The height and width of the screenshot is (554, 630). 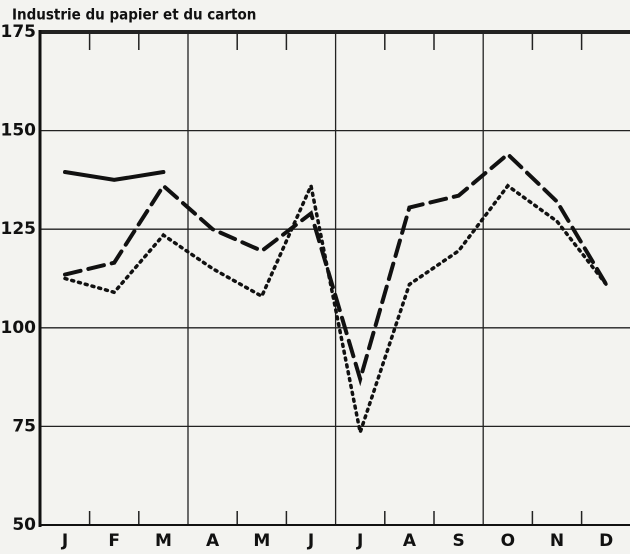 What do you see at coordinates (114, 541) in the screenshot?
I see `x-tick-label: F` at bounding box center [114, 541].